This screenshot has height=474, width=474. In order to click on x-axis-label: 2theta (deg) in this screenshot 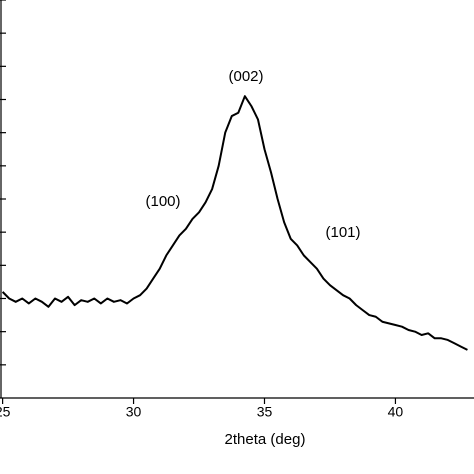, I will do `click(265, 439)`.